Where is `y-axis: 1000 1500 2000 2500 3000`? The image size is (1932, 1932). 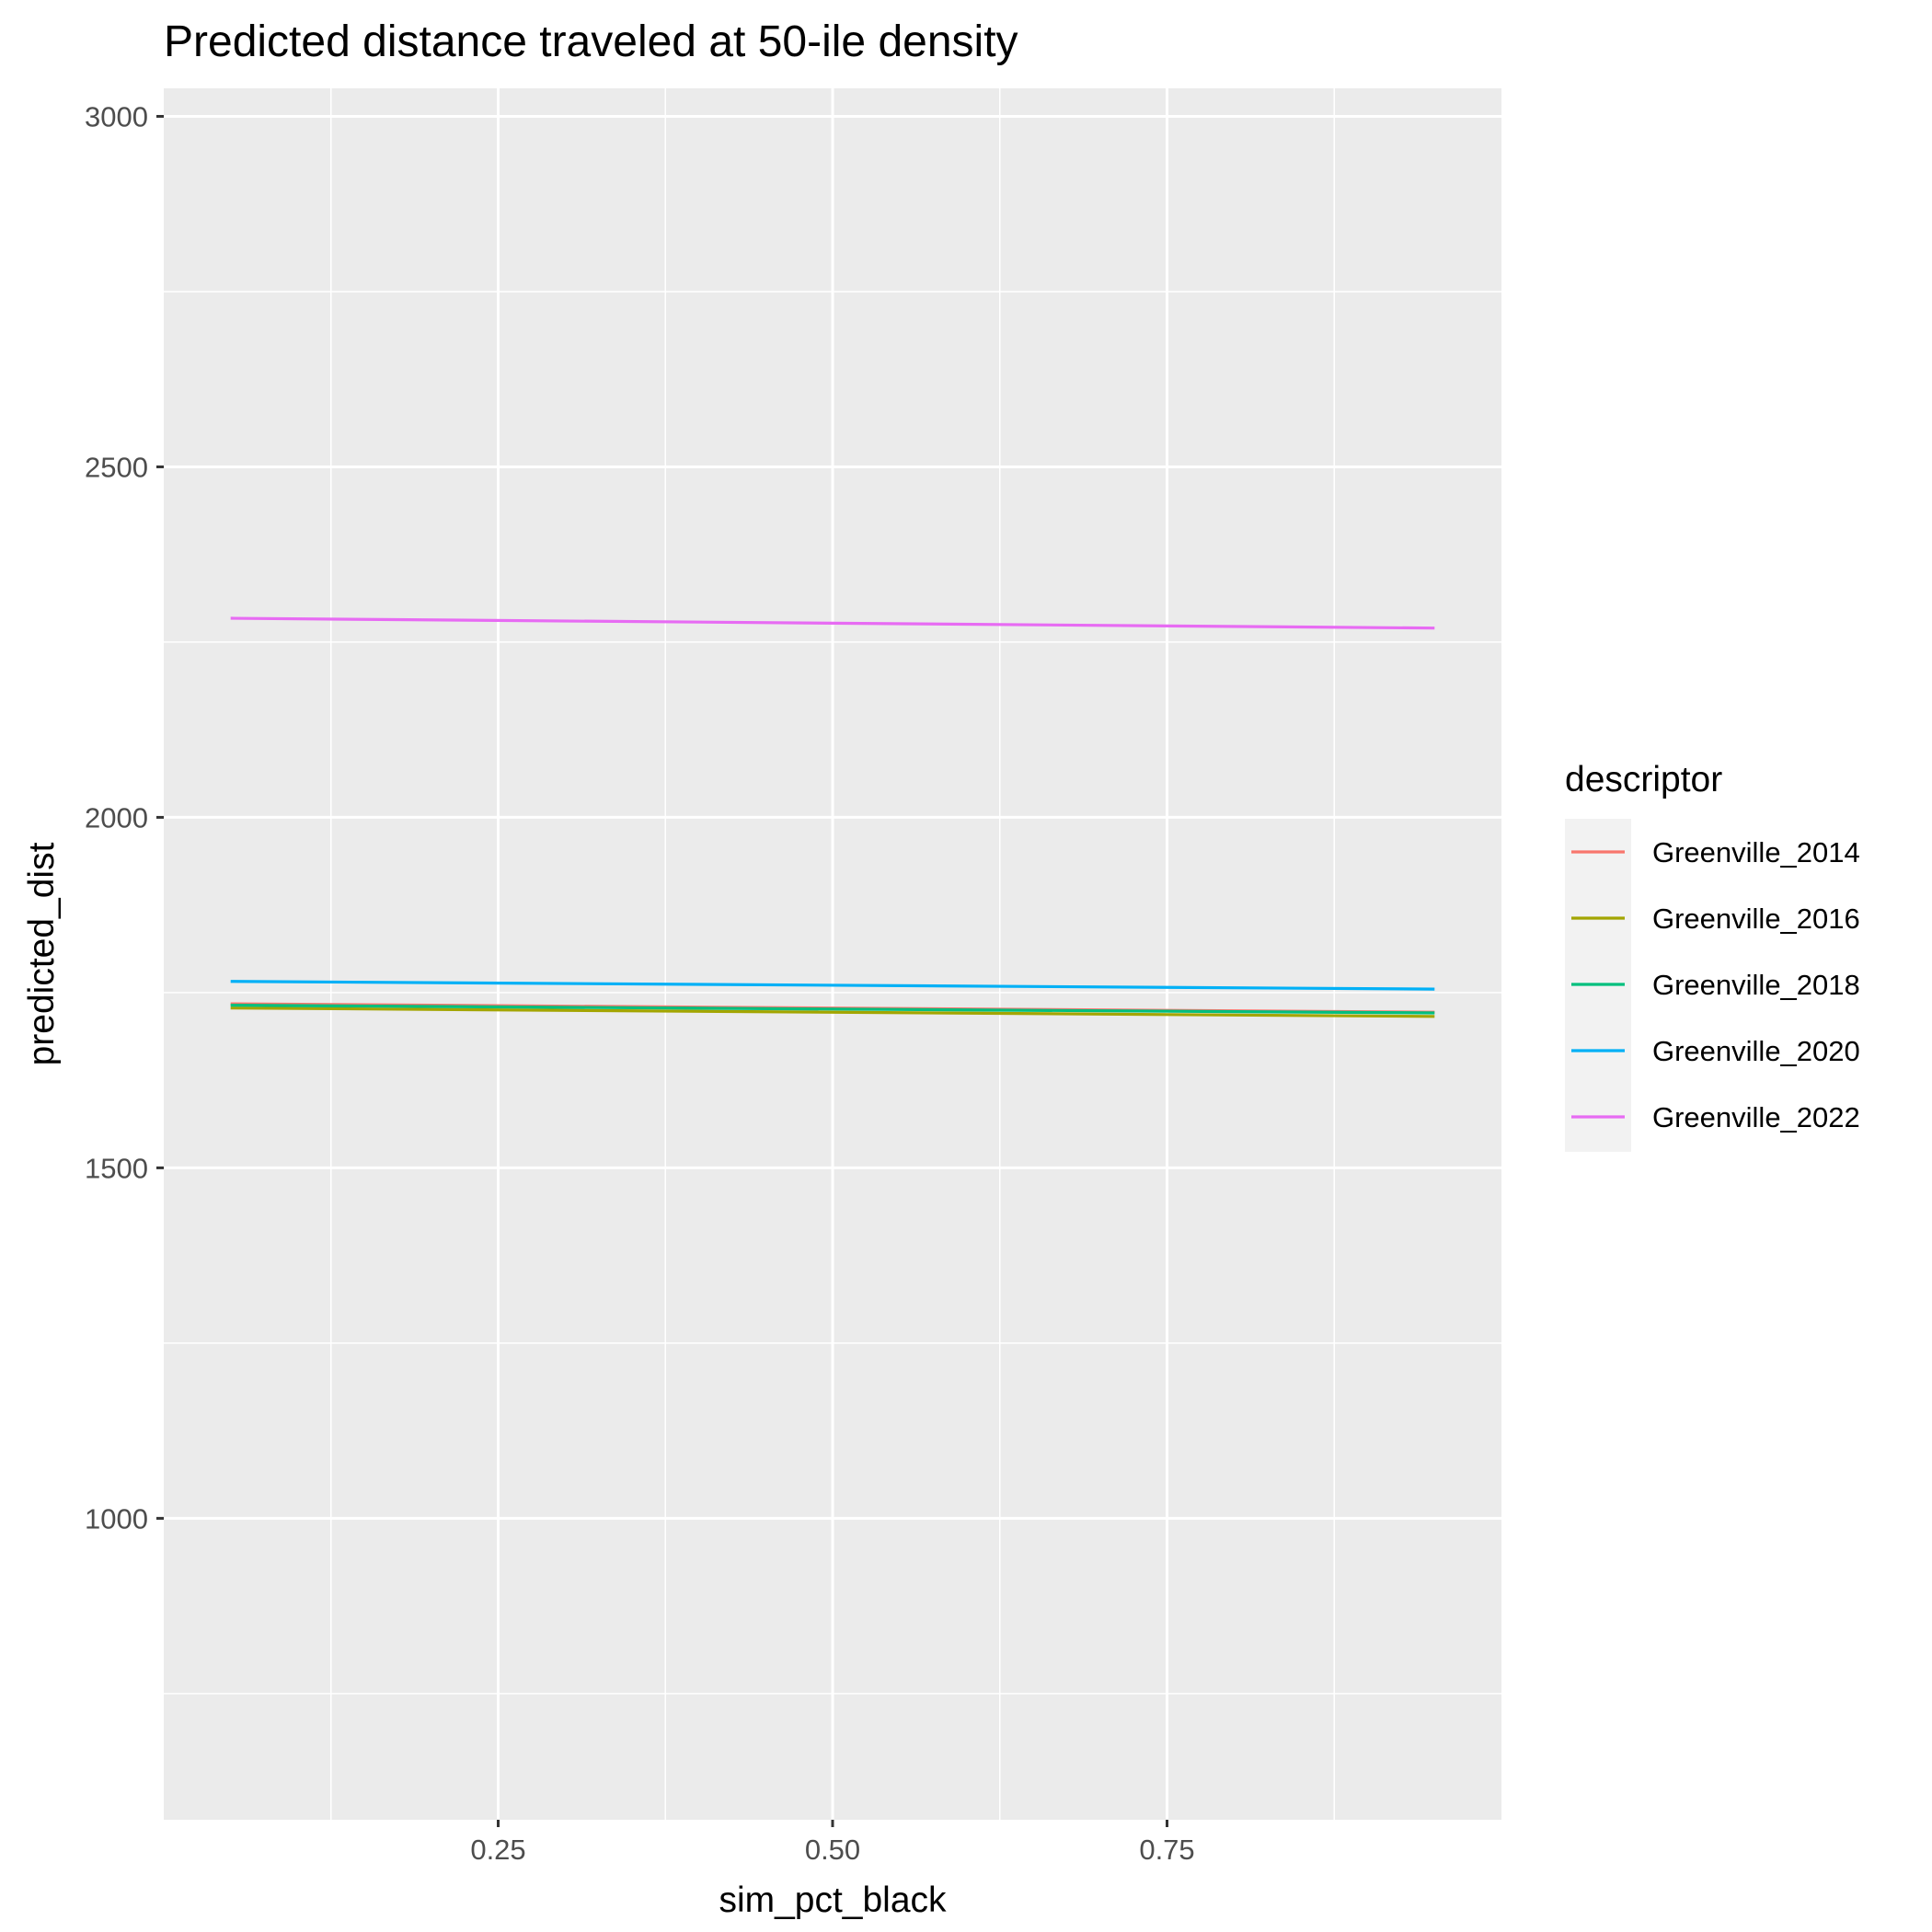 y-axis: 1000 1500 2000 2500 3000 is located at coordinates (124, 817).